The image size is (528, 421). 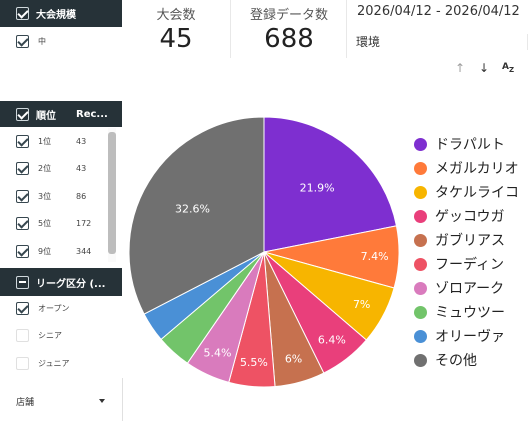 I want to click on legend-item: その他, so click(x=445, y=360).